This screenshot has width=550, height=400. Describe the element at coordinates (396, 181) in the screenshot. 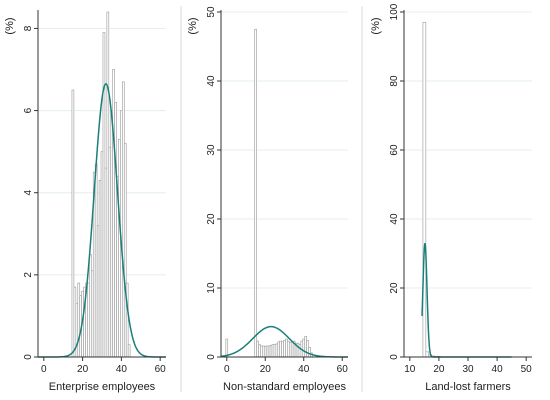

I see `y-ticks: 0 20 40 60 80 100` at that location.